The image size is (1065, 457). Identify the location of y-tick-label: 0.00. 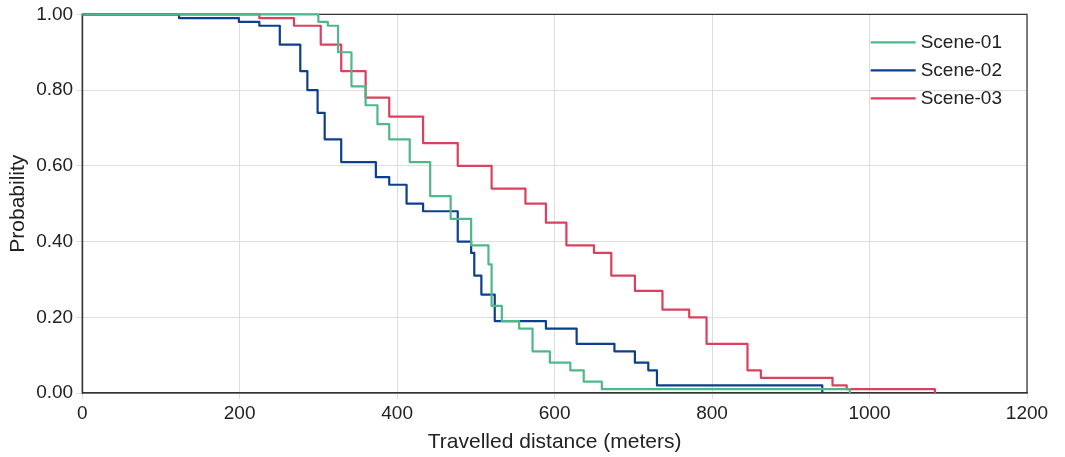
(55, 392).